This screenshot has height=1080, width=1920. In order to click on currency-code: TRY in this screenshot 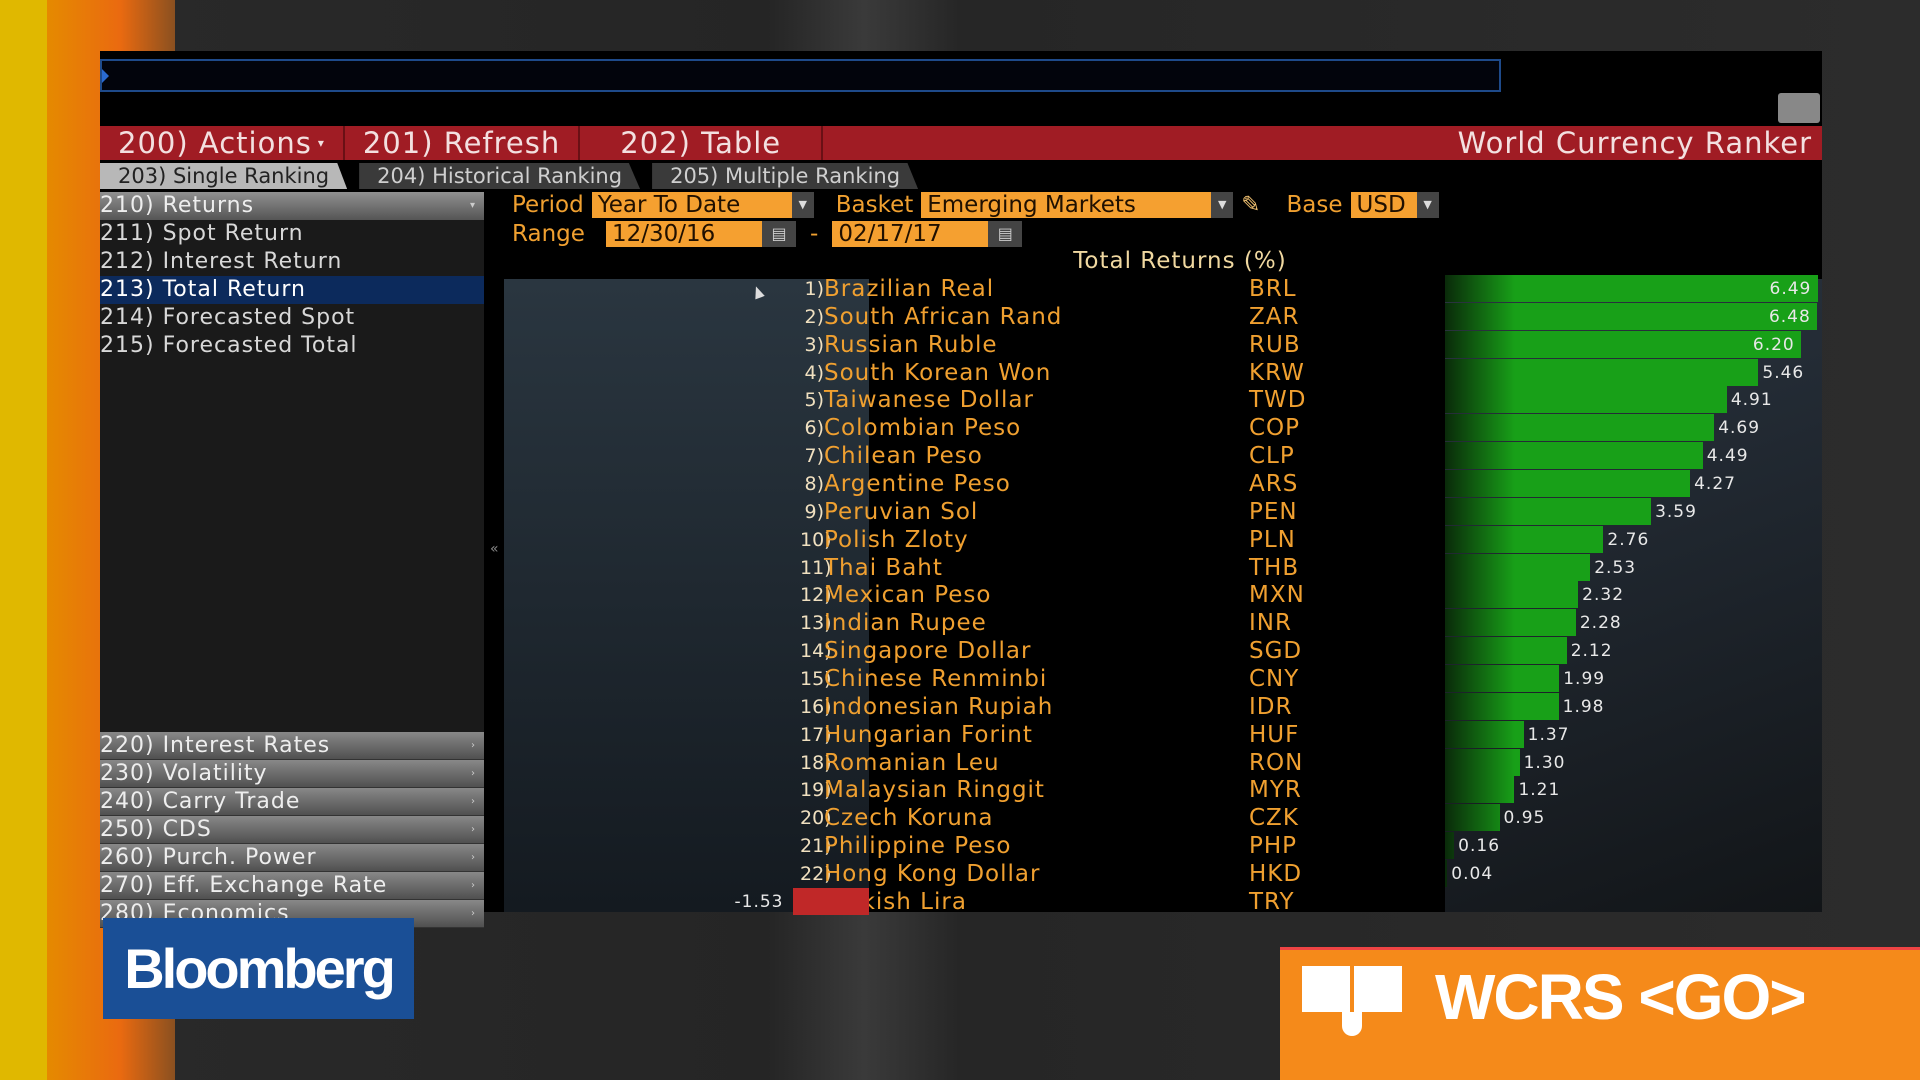, I will do `click(1272, 901)`.